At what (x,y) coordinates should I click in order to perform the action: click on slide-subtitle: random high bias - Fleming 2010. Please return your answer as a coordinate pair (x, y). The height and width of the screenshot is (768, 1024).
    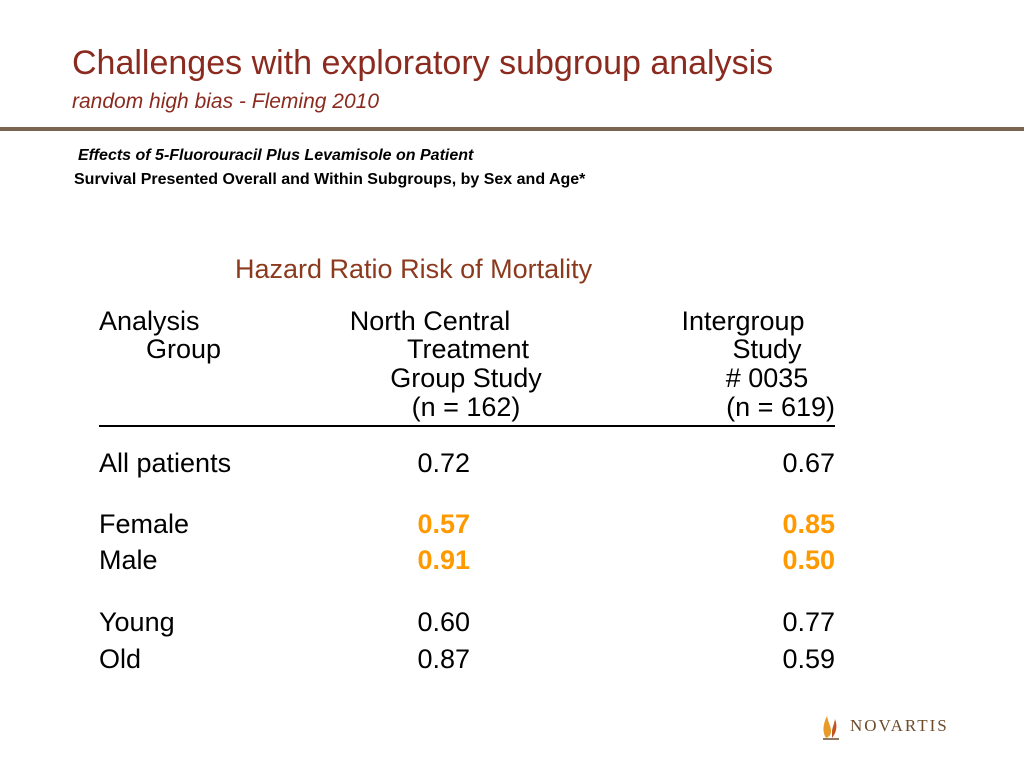
    Looking at the image, I should click on (226, 101).